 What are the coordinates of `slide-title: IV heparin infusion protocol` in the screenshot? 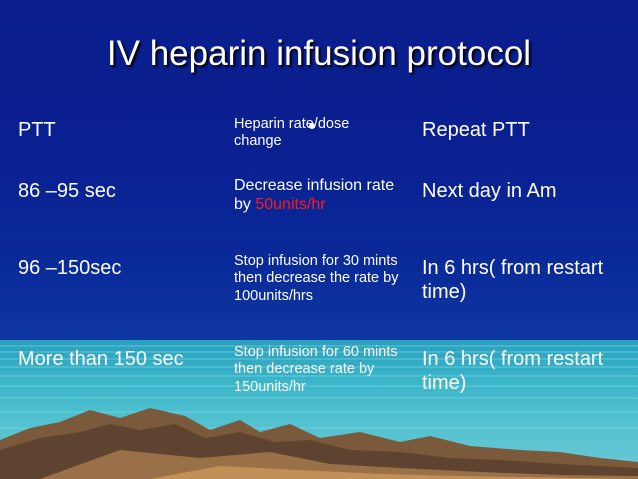 It's located at (319, 53).